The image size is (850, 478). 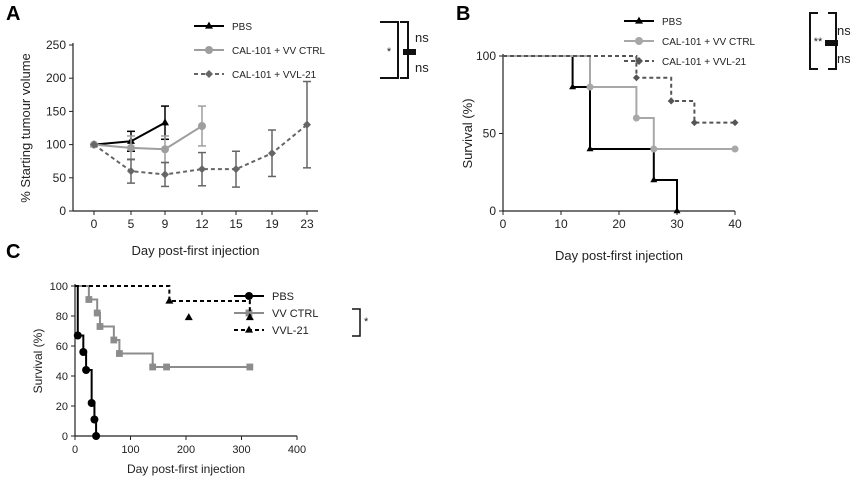 I want to click on panel-a-bracket-outer, so click(x=389, y=50).